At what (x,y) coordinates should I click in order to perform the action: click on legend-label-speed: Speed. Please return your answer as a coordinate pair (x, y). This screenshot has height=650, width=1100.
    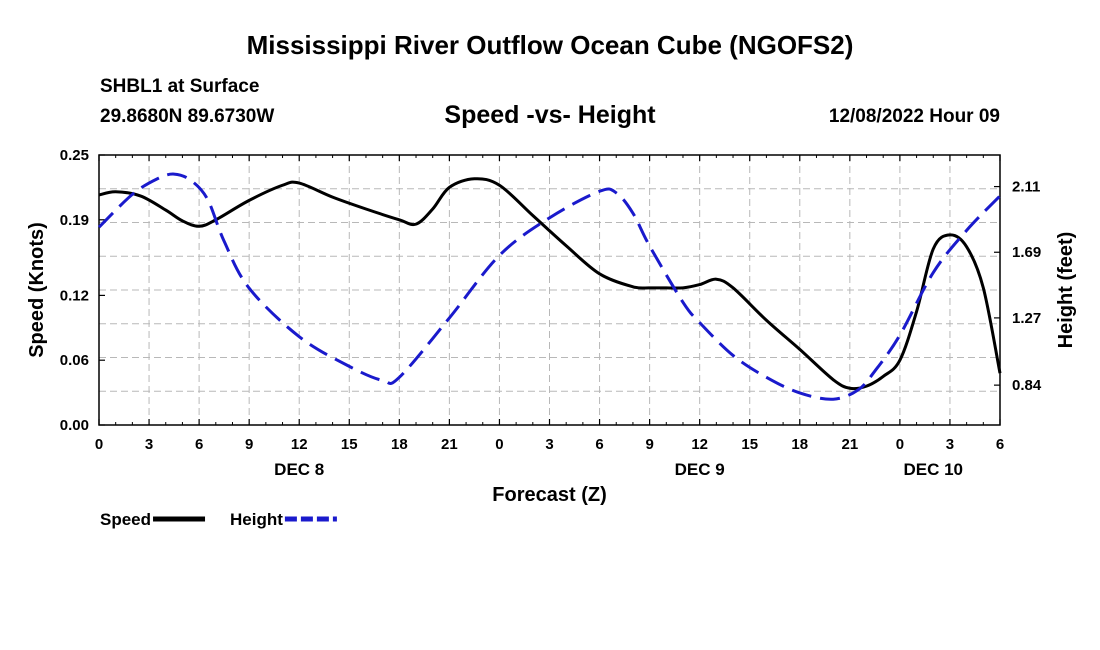
    Looking at the image, I should click on (125, 519).